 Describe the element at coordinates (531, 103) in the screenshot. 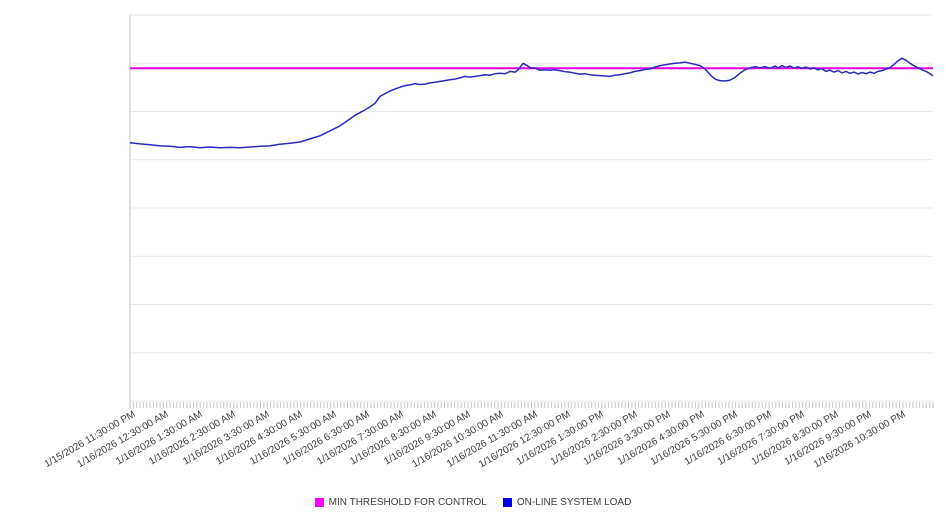

I see `system-load-line` at that location.